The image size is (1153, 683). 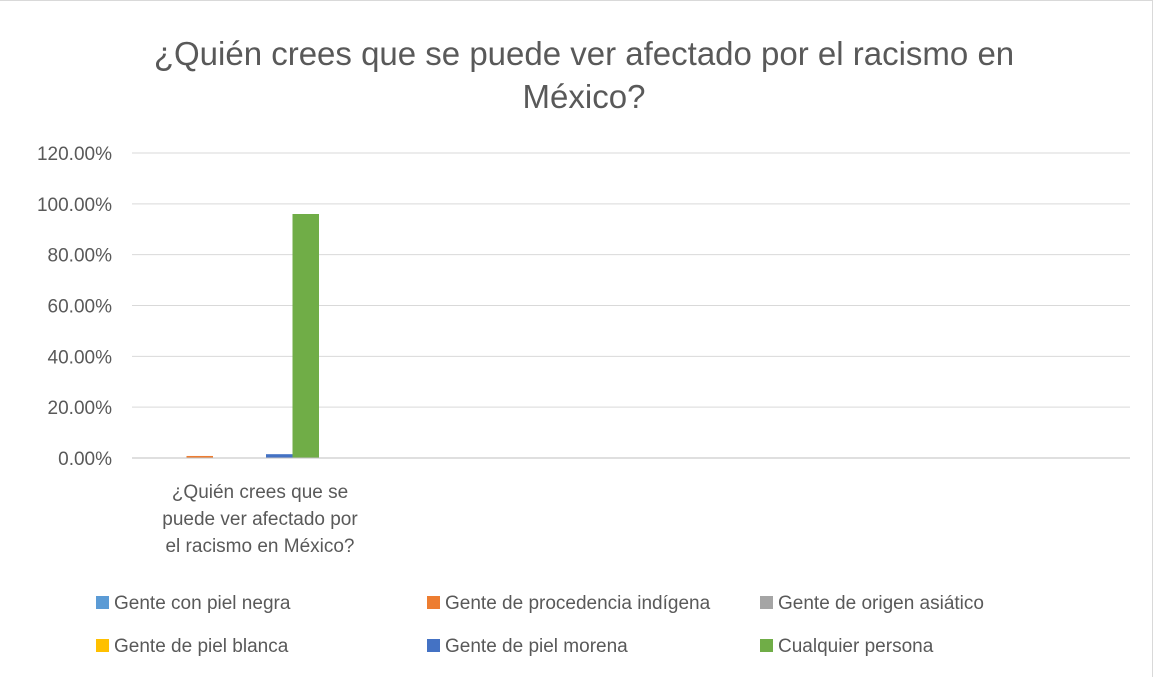 I want to click on y-tick-label: 20.00%, so click(x=80, y=408).